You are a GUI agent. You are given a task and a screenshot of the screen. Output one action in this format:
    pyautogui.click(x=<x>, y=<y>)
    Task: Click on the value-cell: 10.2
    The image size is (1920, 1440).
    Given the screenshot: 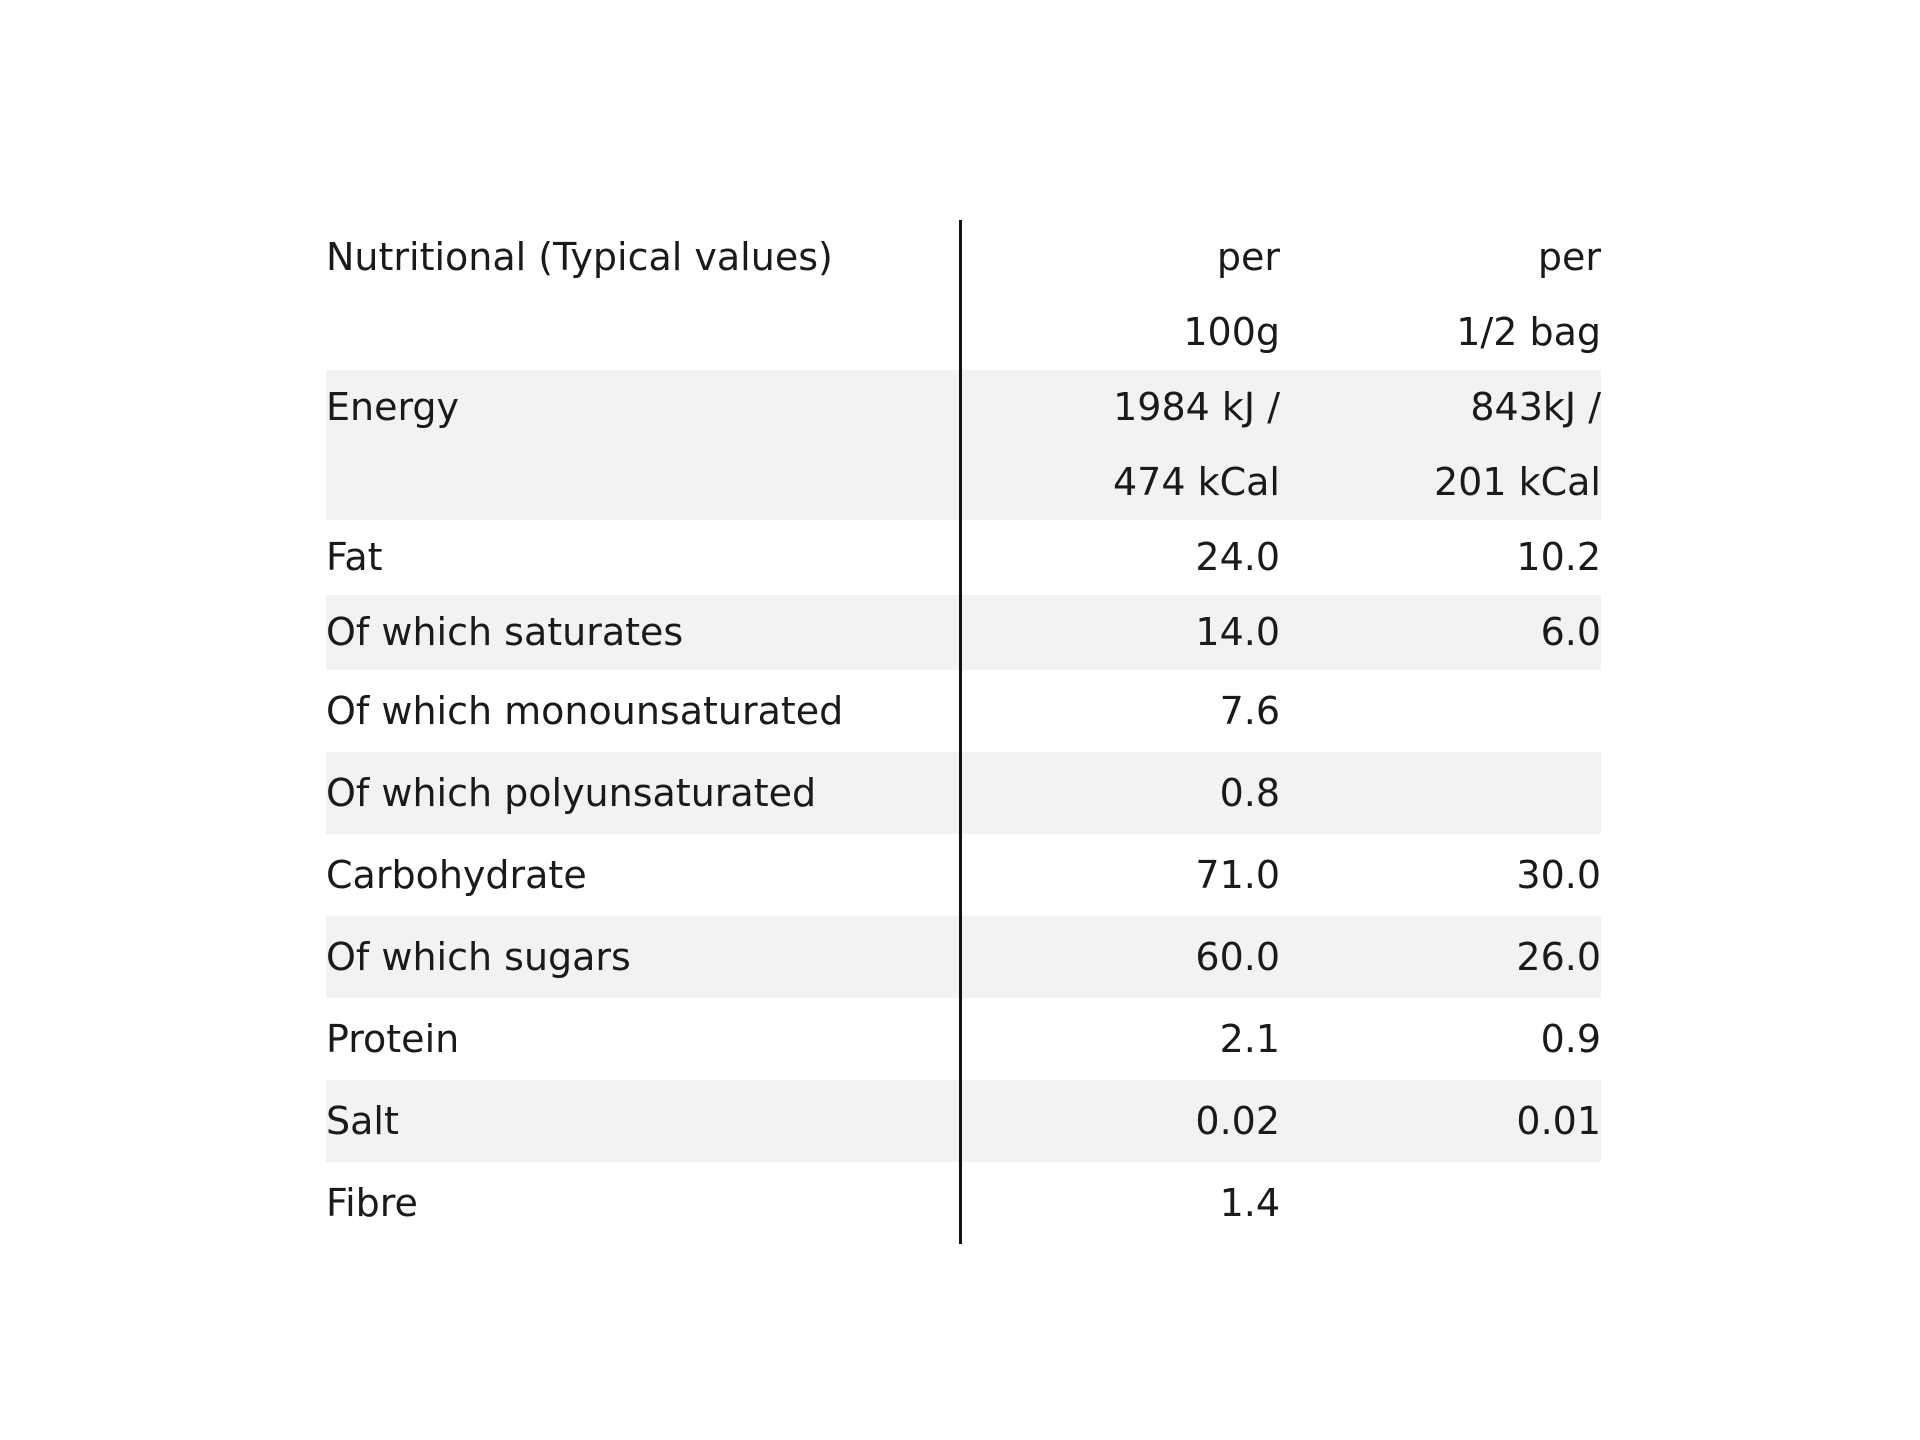 What is the action you would take?
    pyautogui.click(x=1440, y=557)
    